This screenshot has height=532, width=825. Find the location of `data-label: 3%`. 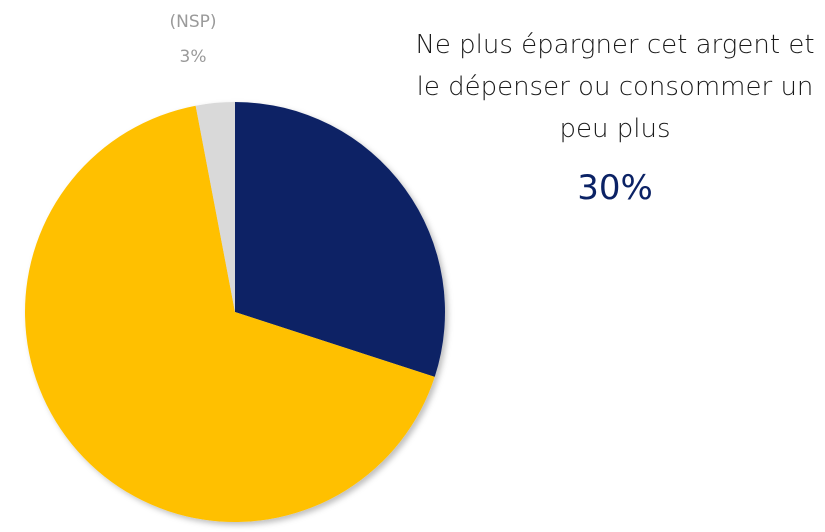

data-label: 3% is located at coordinates (193, 57).